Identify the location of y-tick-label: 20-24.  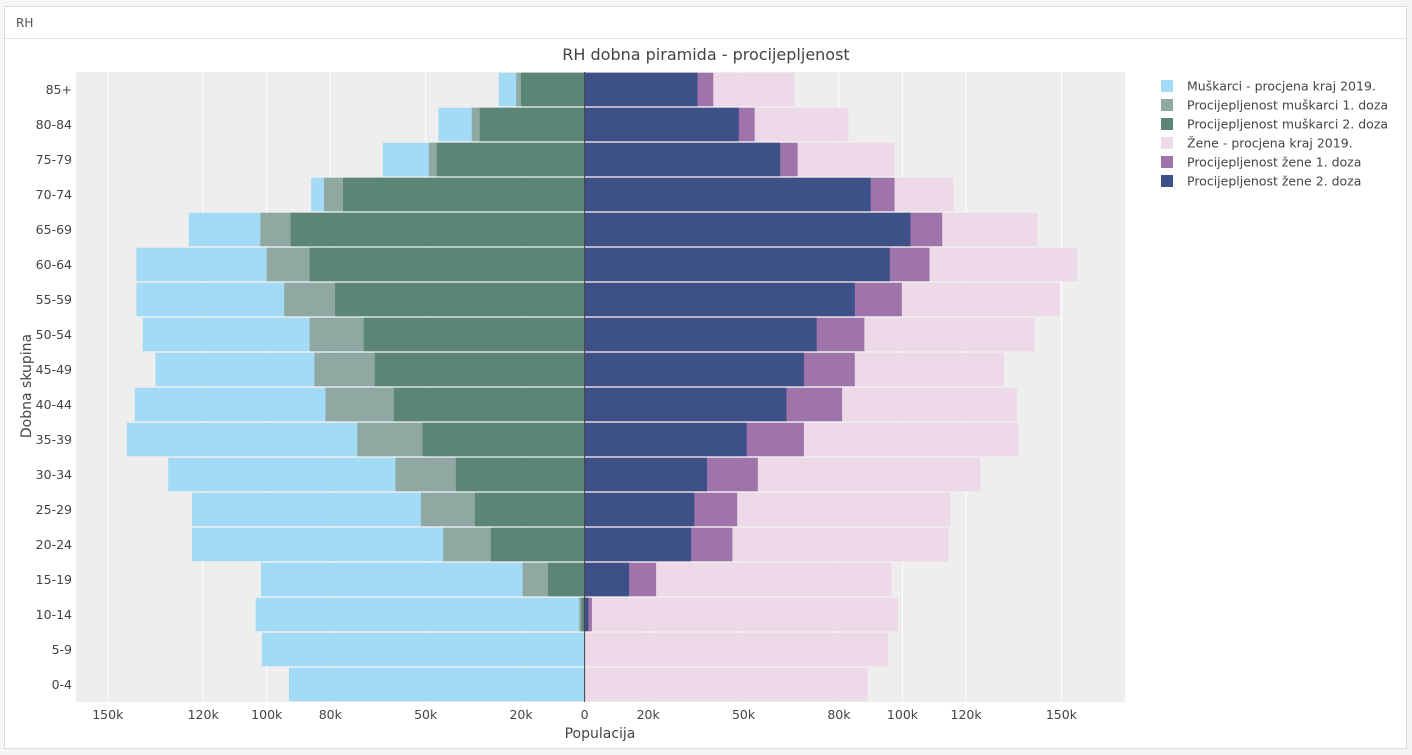
(54, 544).